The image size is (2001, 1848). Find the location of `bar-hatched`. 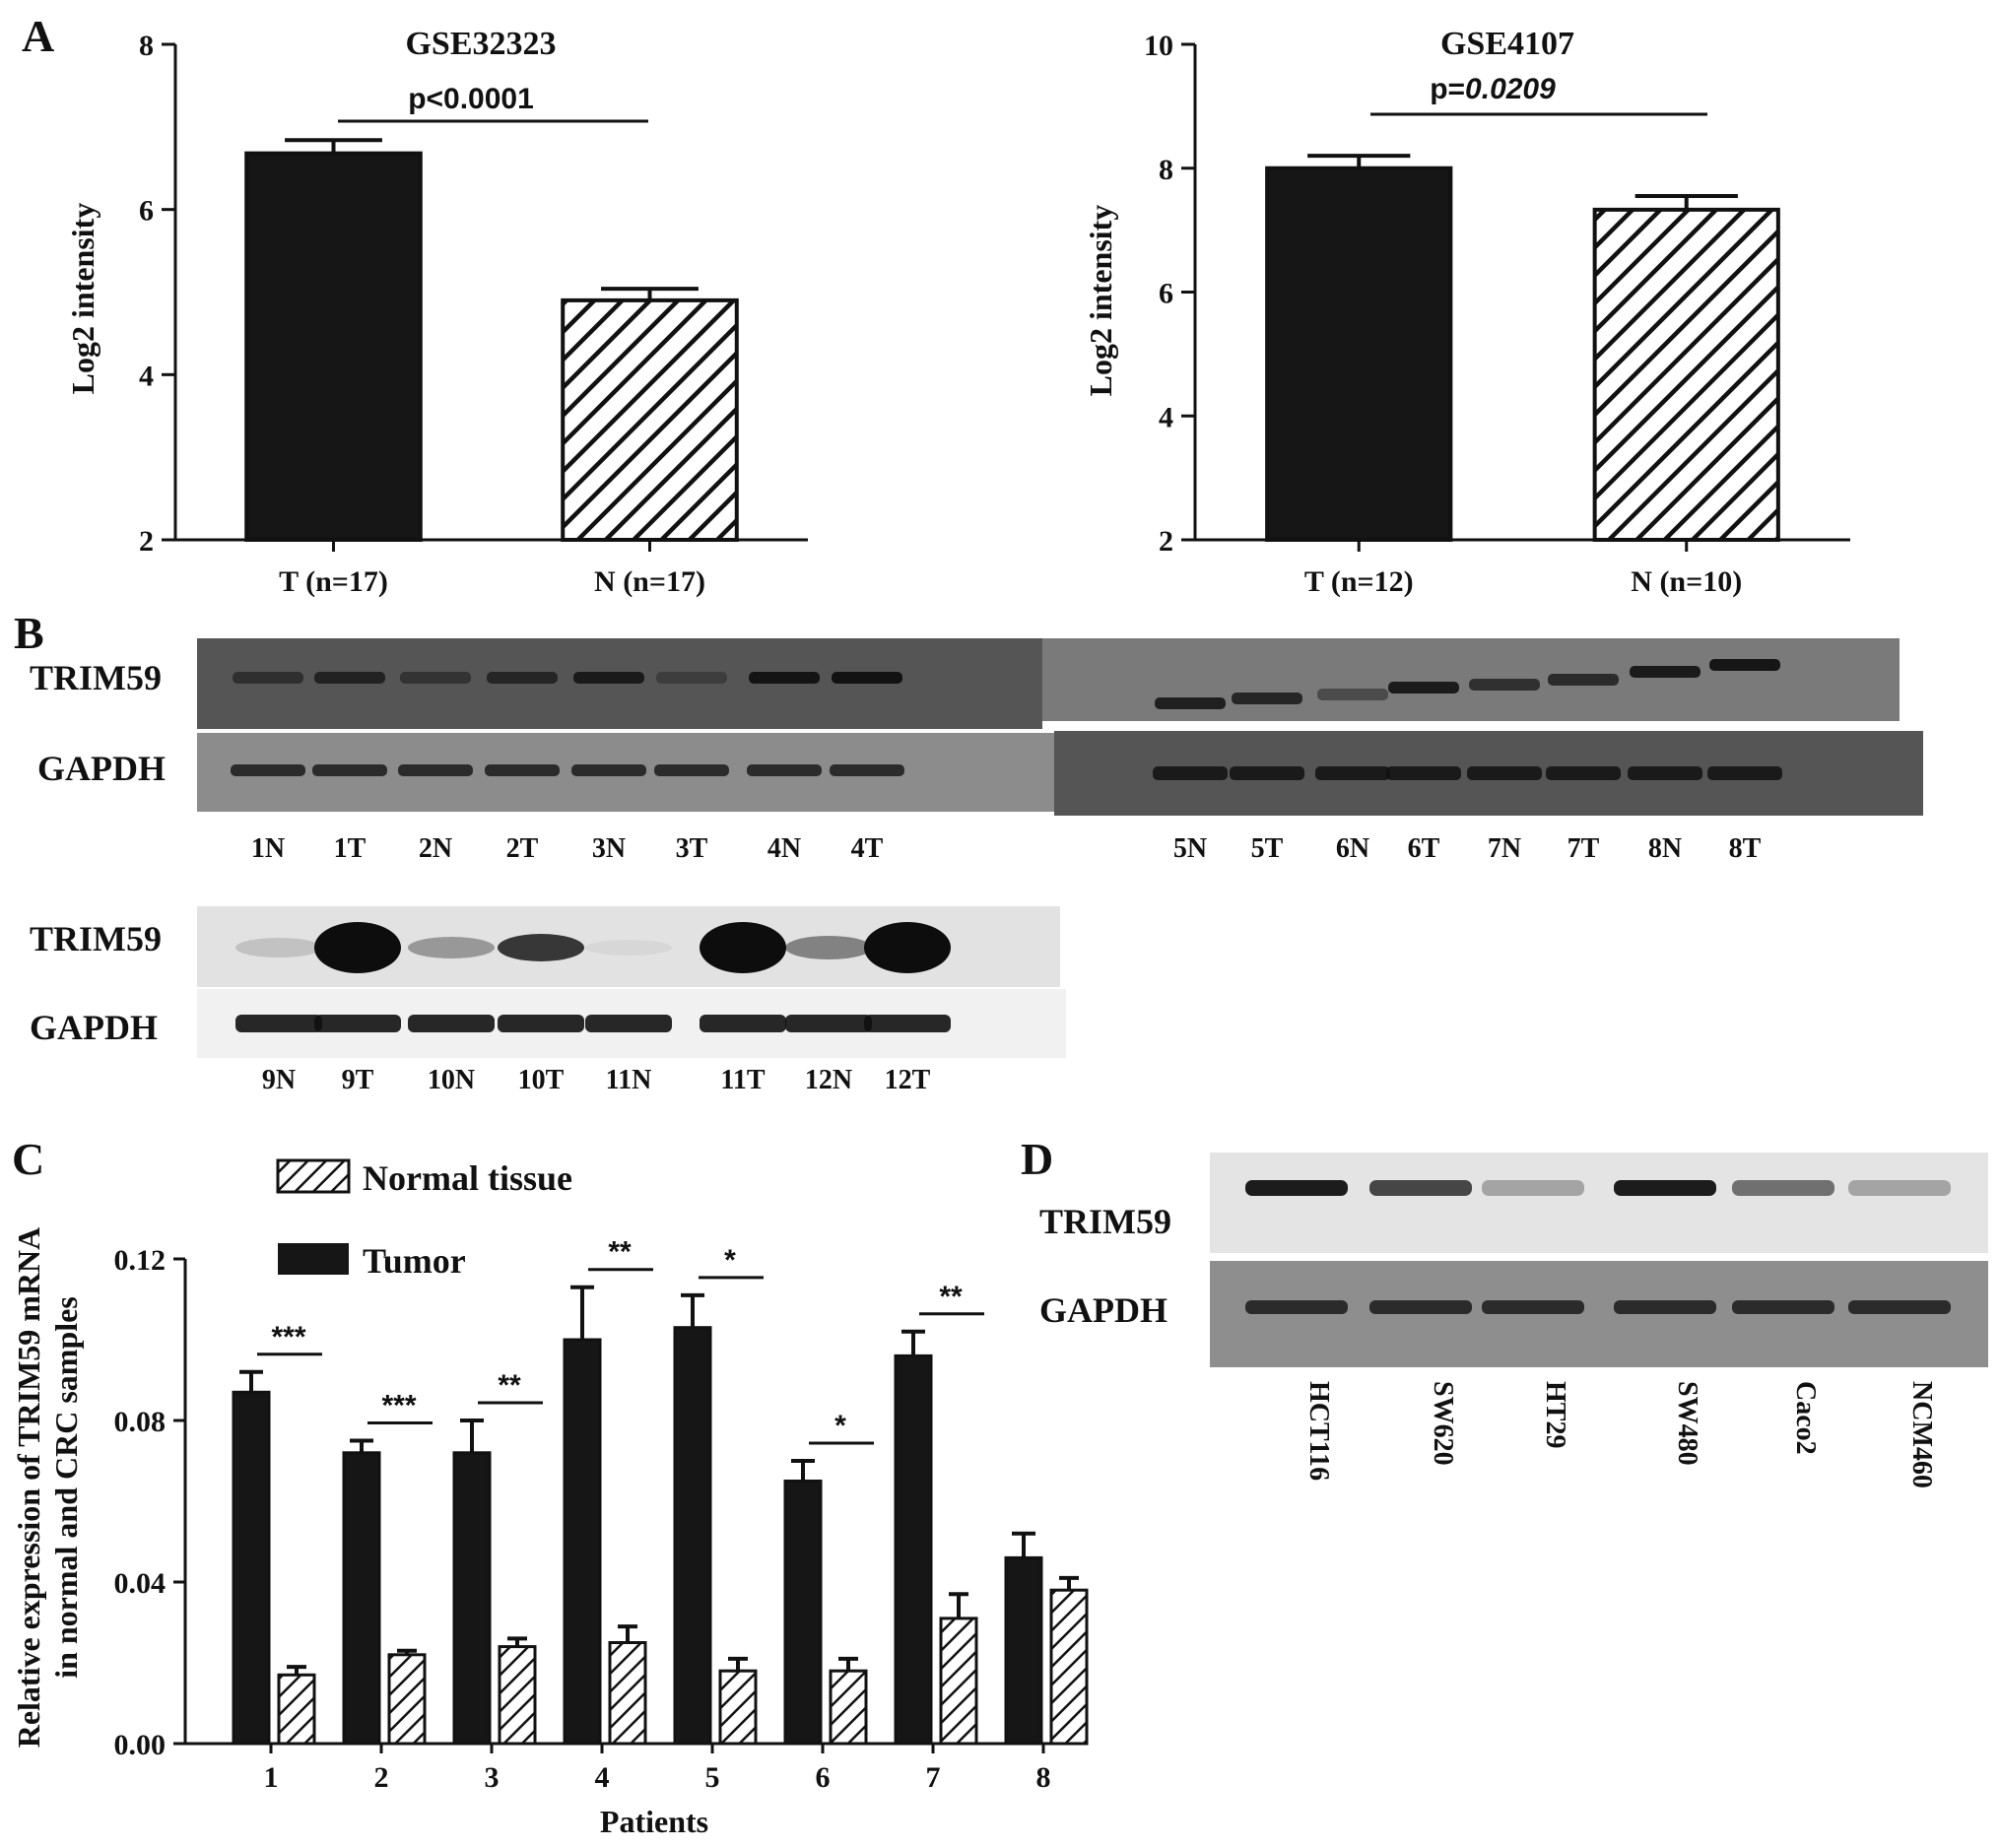

bar-hatched is located at coordinates (650, 419).